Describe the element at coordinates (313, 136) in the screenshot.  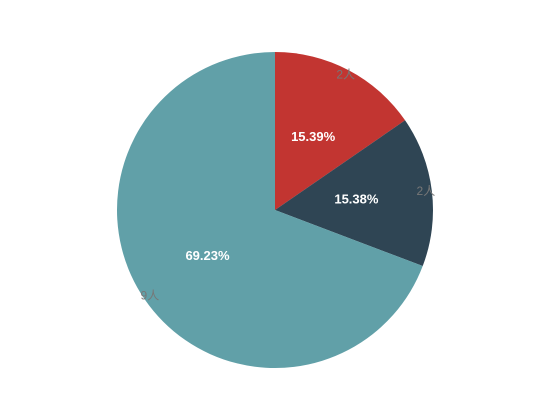
I see `slice-percent-label: 15.39%` at that location.